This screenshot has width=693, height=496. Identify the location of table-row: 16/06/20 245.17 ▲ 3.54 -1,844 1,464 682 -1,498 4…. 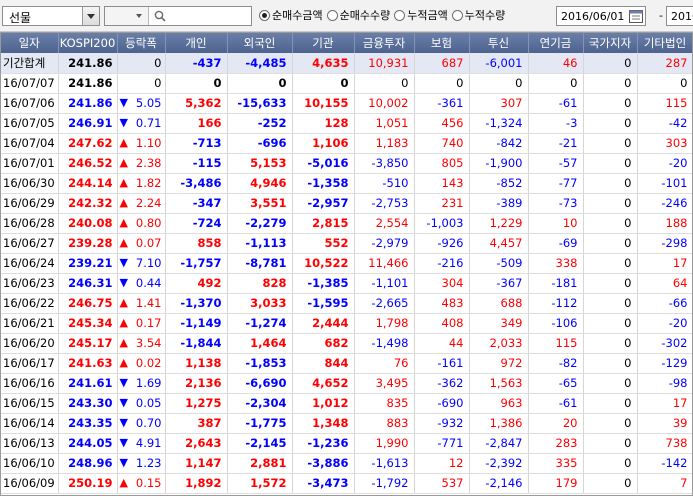
(346, 343).